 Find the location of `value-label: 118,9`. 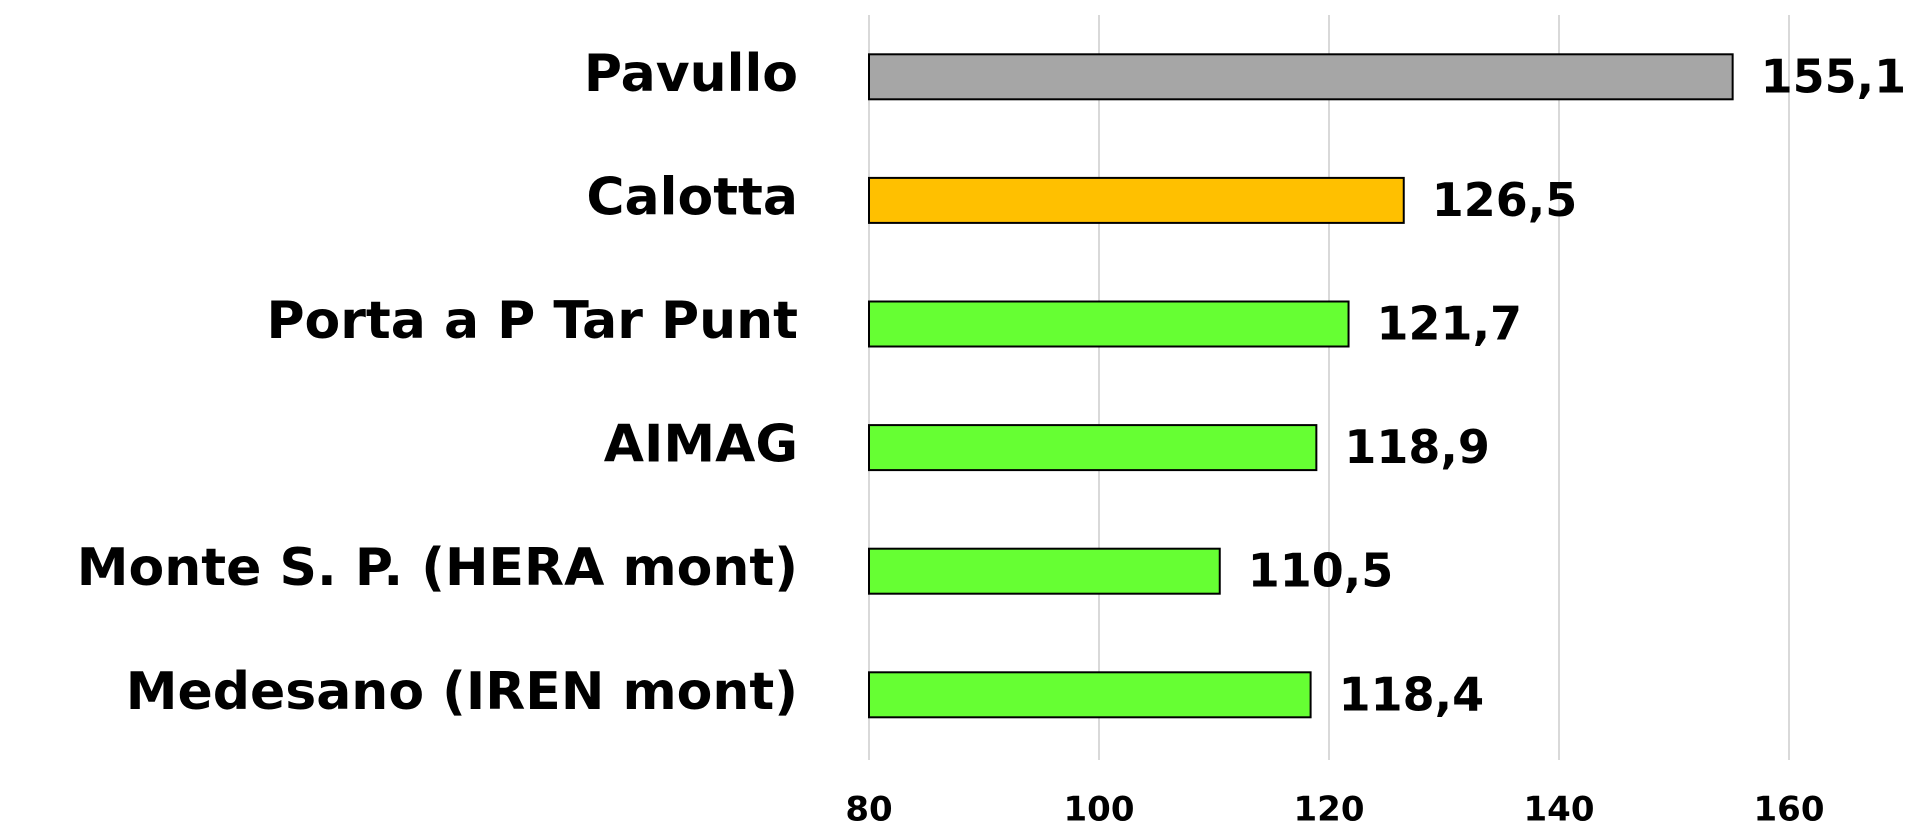

value-label: 118,9 is located at coordinates (1417, 447).